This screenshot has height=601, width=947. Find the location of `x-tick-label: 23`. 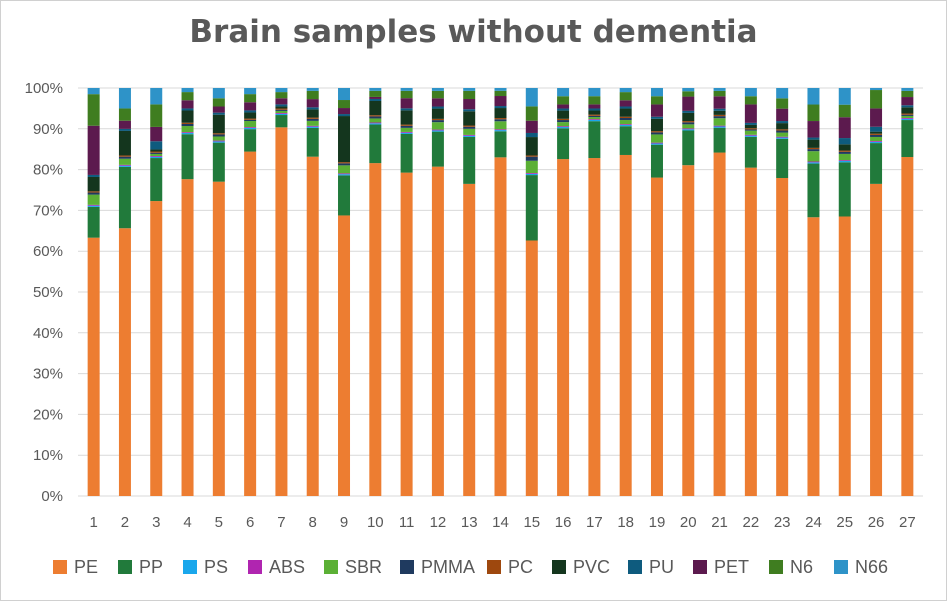

x-tick-label: 23 is located at coordinates (782, 522).